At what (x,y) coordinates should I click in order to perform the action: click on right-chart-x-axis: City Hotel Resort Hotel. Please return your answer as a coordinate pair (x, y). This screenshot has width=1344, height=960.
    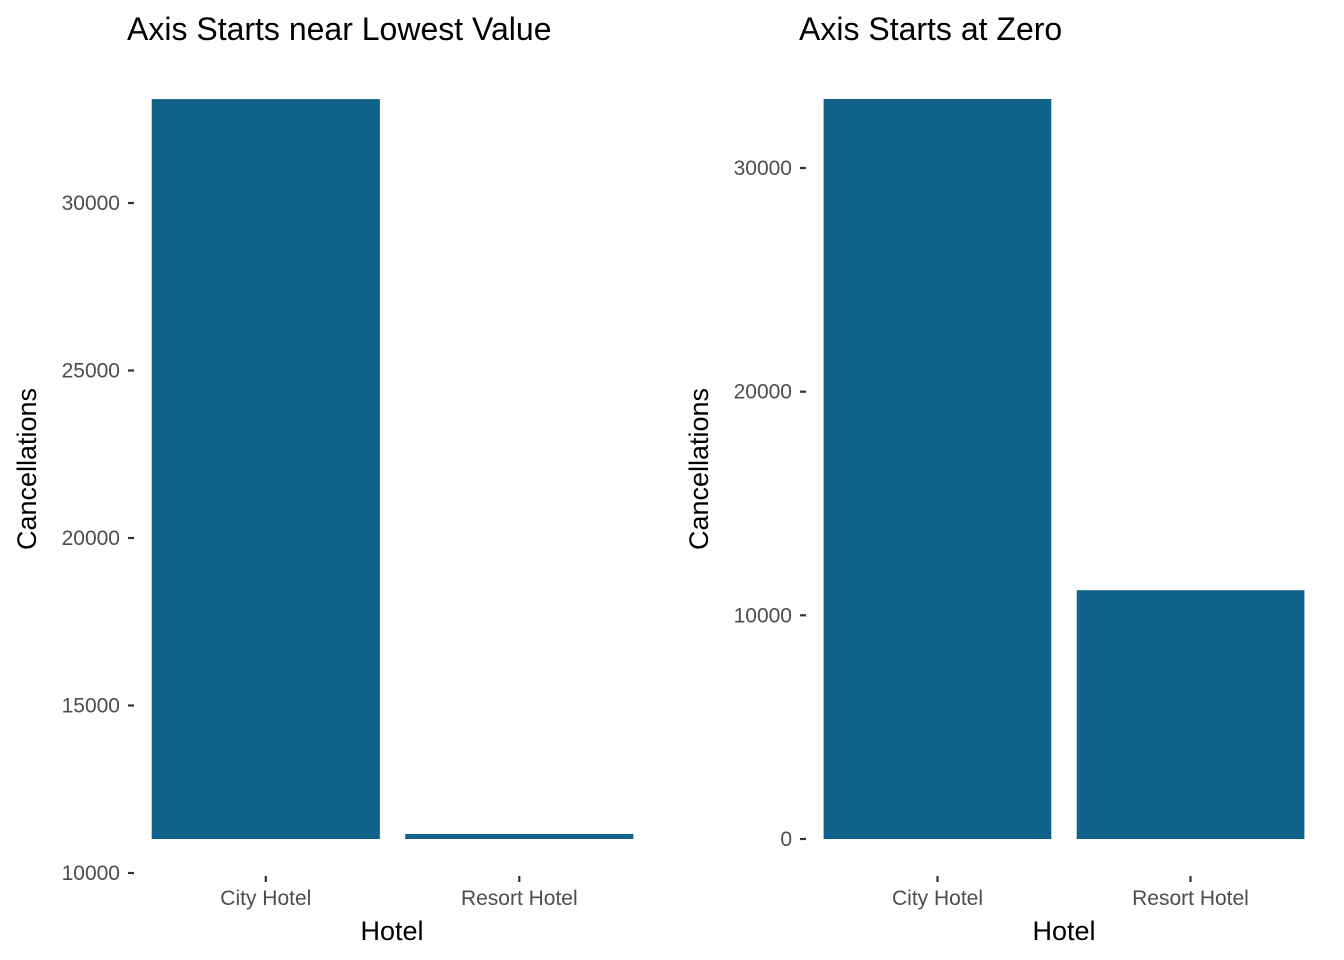
    Looking at the image, I should click on (1070, 893).